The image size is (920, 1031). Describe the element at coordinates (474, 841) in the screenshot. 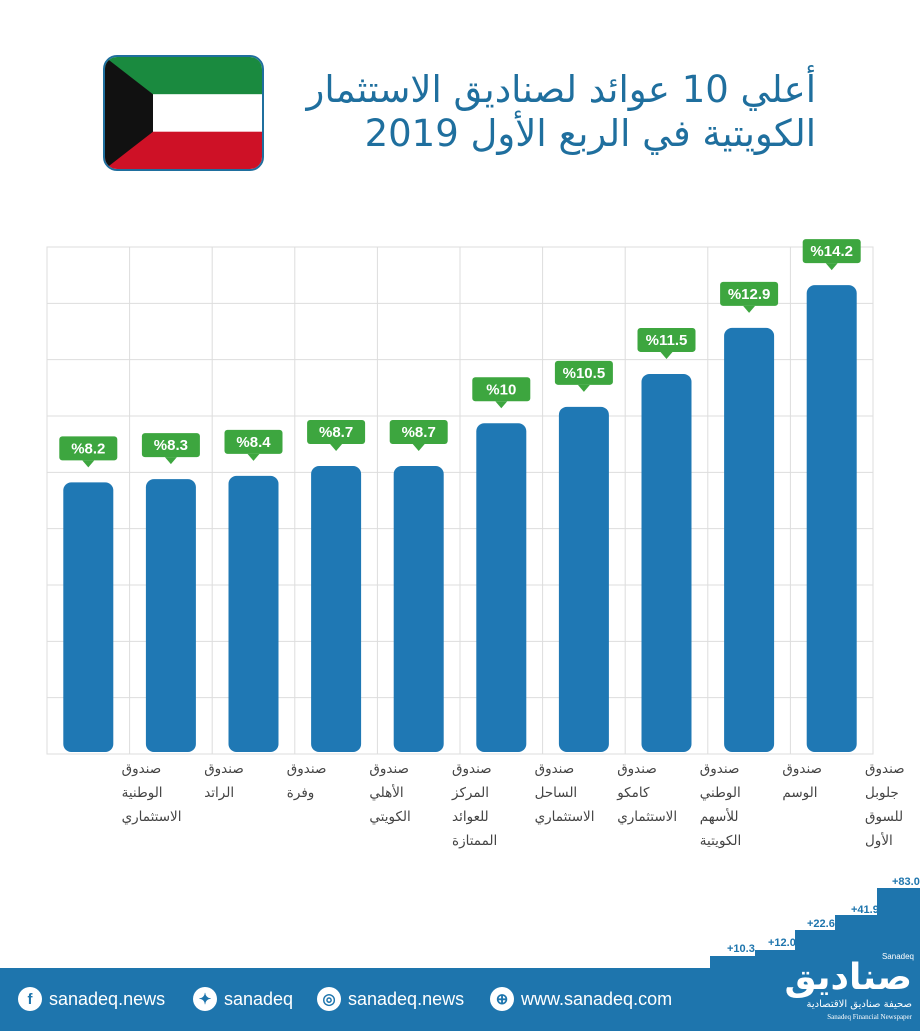

I see `category-label: الممتازة` at that location.